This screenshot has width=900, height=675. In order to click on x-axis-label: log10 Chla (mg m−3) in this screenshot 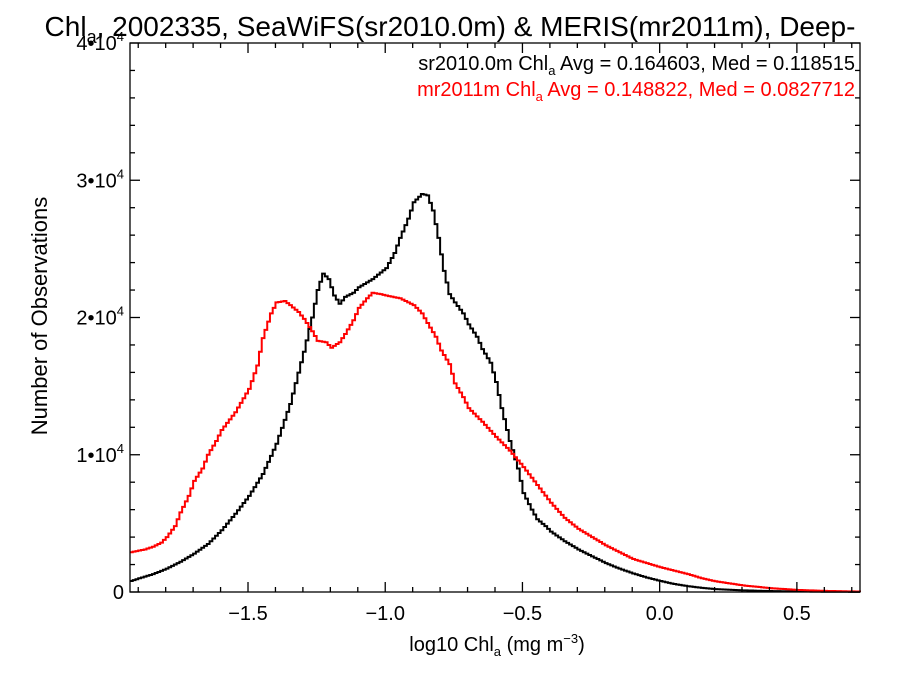, I will do `click(496, 645)`.